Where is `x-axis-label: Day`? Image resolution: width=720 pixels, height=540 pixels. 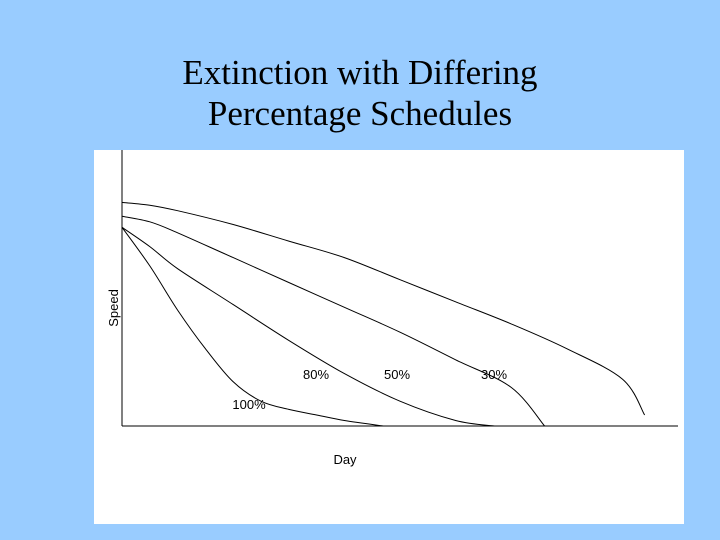 x-axis-label: Day is located at coordinates (345, 459).